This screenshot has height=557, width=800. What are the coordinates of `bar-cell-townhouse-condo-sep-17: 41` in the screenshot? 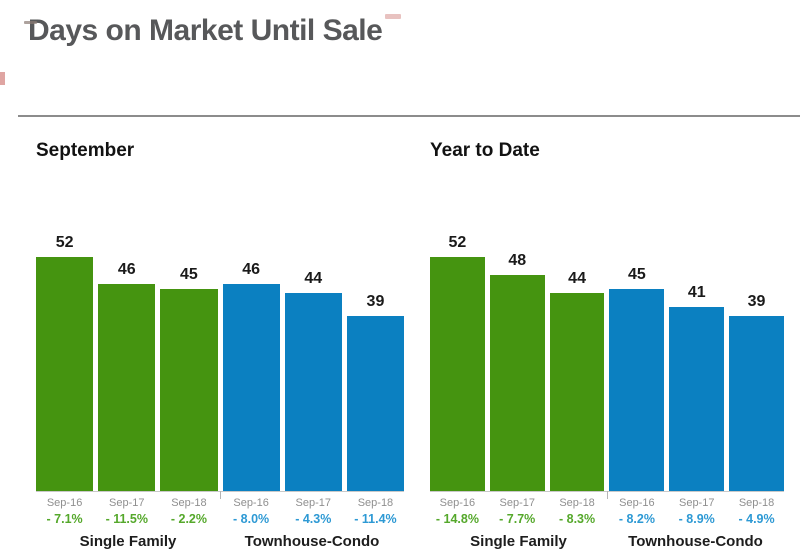 It's located at (697, 329).